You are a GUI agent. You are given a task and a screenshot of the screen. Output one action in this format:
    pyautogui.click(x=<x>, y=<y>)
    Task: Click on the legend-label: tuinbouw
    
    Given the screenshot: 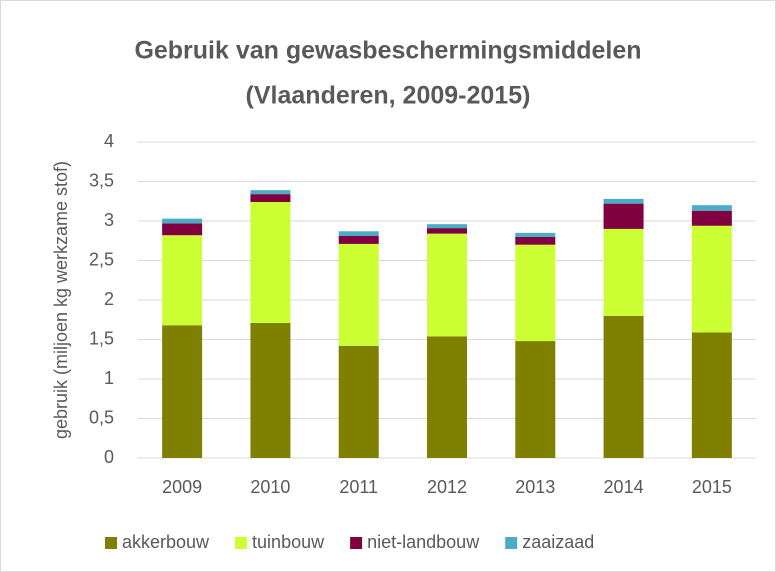 What is the action you would take?
    pyautogui.click(x=288, y=542)
    